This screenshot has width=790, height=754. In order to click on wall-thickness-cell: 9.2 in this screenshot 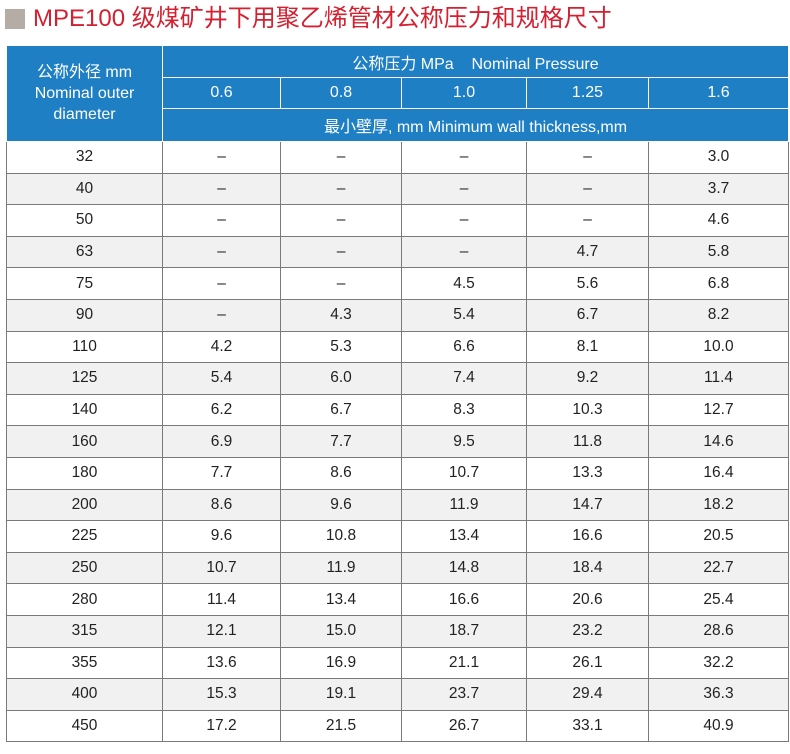, I will do `click(587, 378)`.